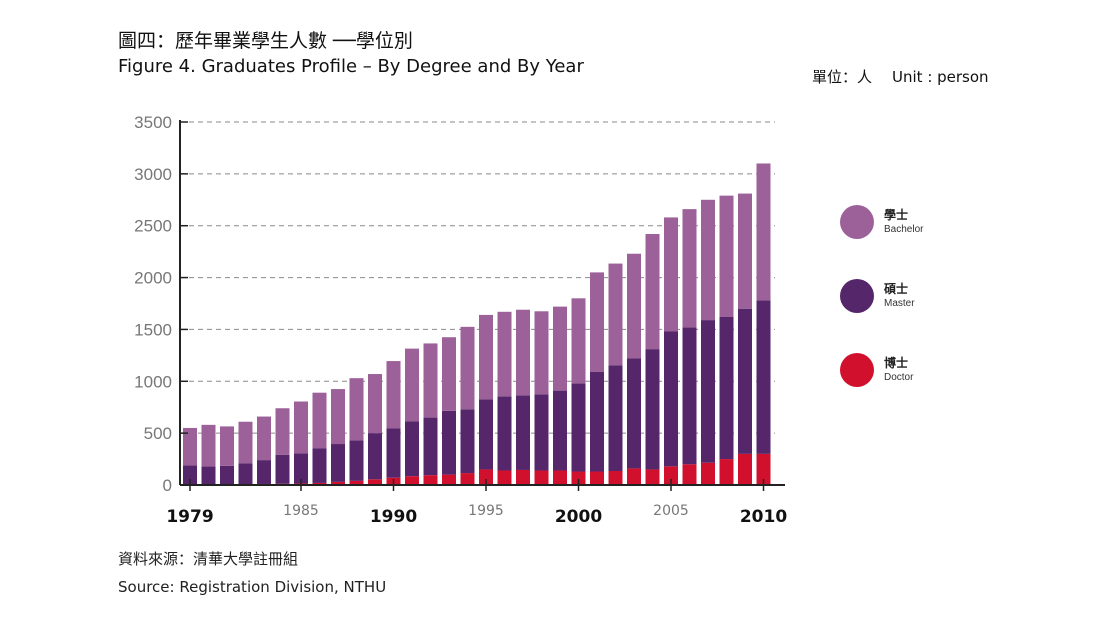 This screenshot has width=1112, height=628. I want to click on chart-title-chinese: 圖四：歷年畢業學生人數 ──學位別, so click(265, 41).